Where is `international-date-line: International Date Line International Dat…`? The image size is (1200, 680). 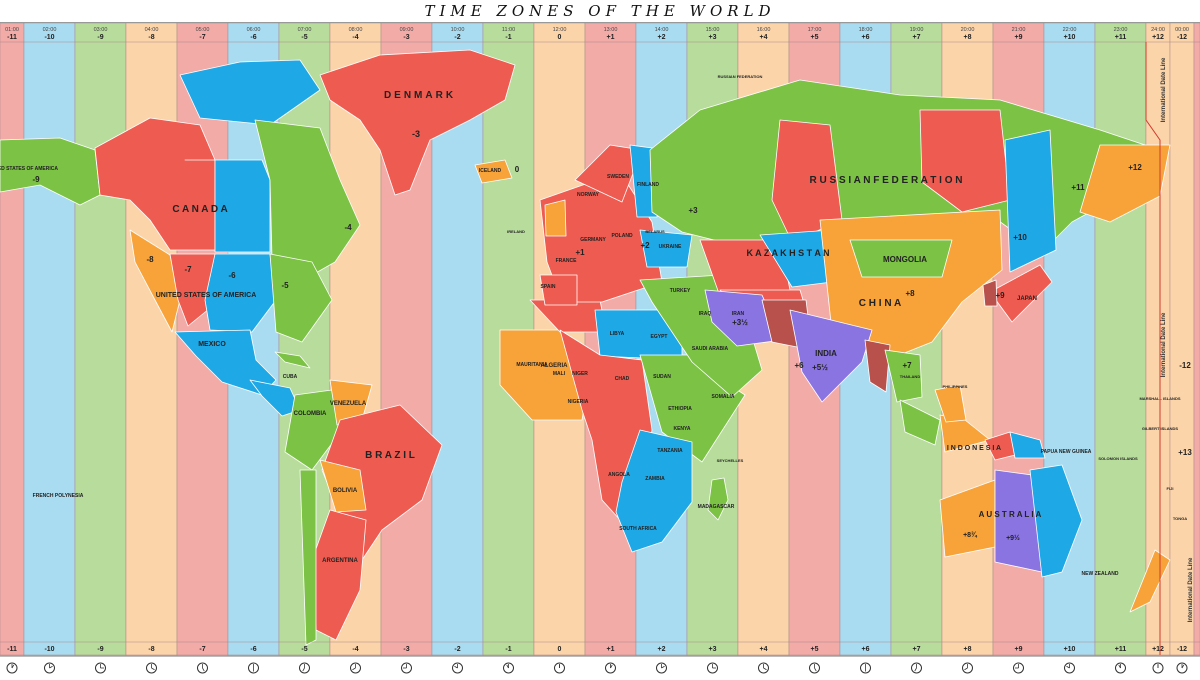
international-date-line: International Date Line International Dat… is located at coordinates (1169, 348).